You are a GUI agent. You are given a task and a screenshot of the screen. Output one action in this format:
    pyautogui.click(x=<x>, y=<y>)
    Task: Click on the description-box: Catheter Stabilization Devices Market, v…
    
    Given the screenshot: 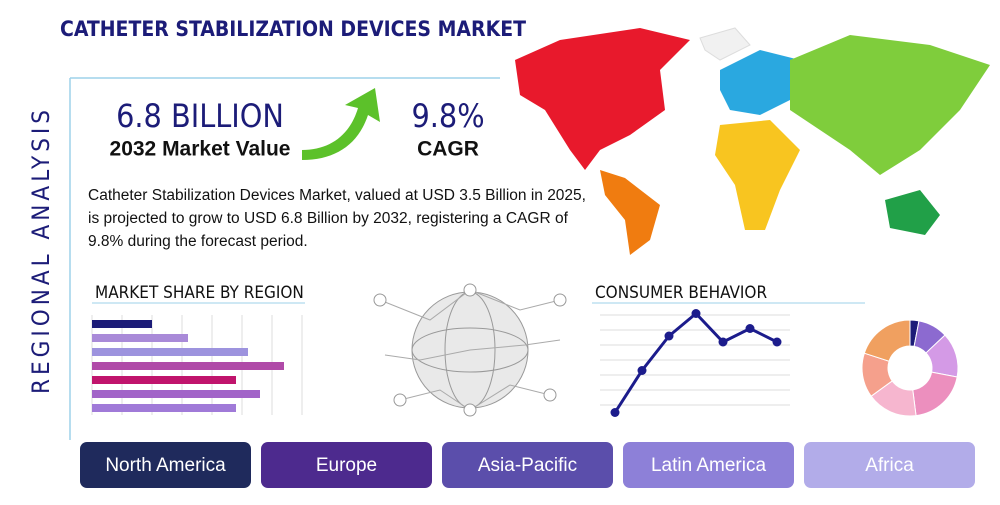 What is the action you would take?
    pyautogui.click(x=337, y=218)
    